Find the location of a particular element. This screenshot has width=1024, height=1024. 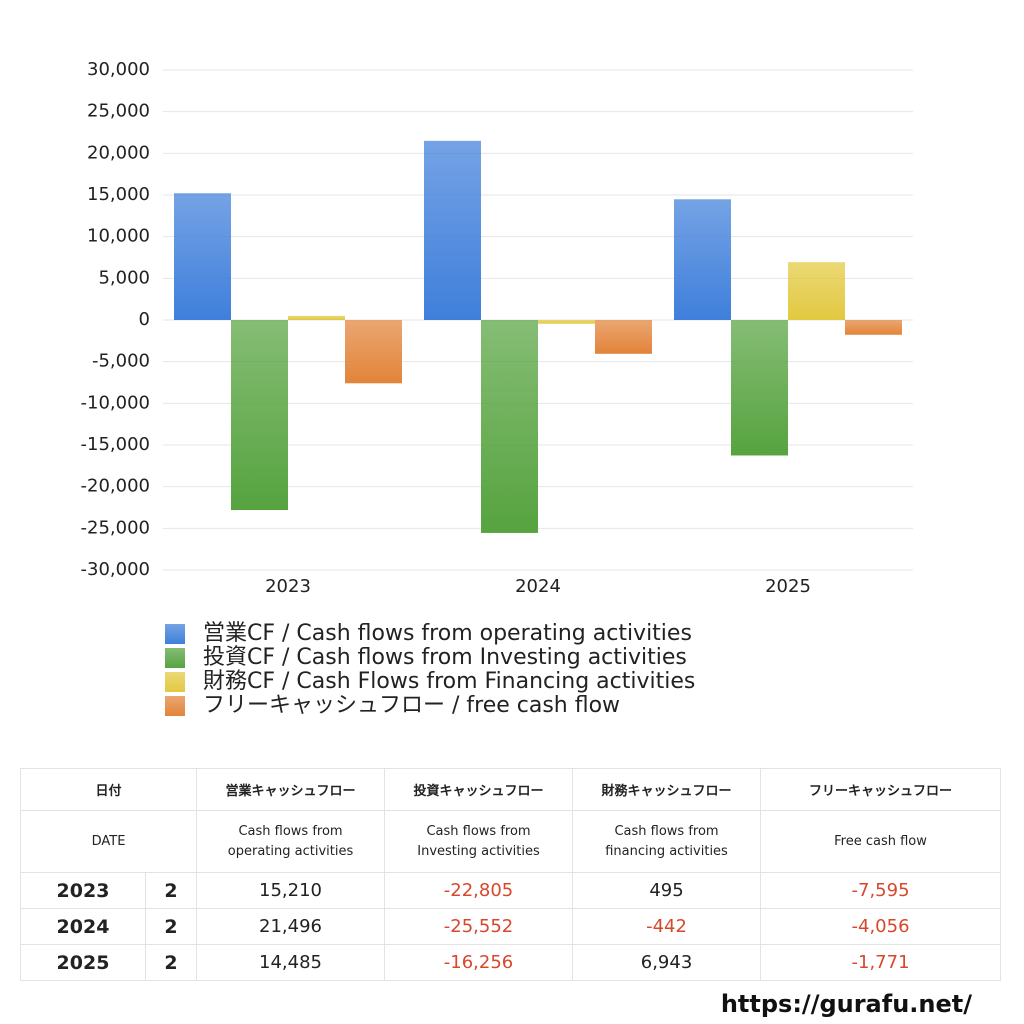

table-cell: 15,210 is located at coordinates (291, 890).